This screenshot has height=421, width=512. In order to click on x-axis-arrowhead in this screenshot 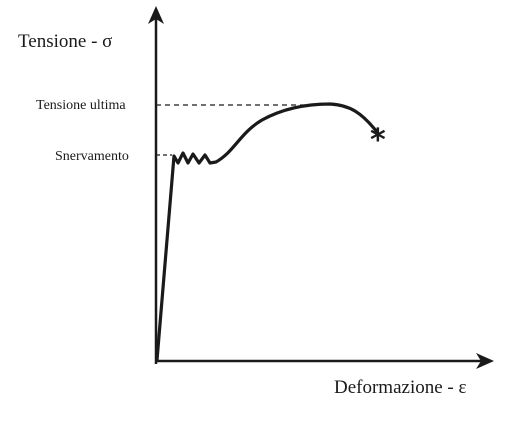, I will do `click(485, 361)`.